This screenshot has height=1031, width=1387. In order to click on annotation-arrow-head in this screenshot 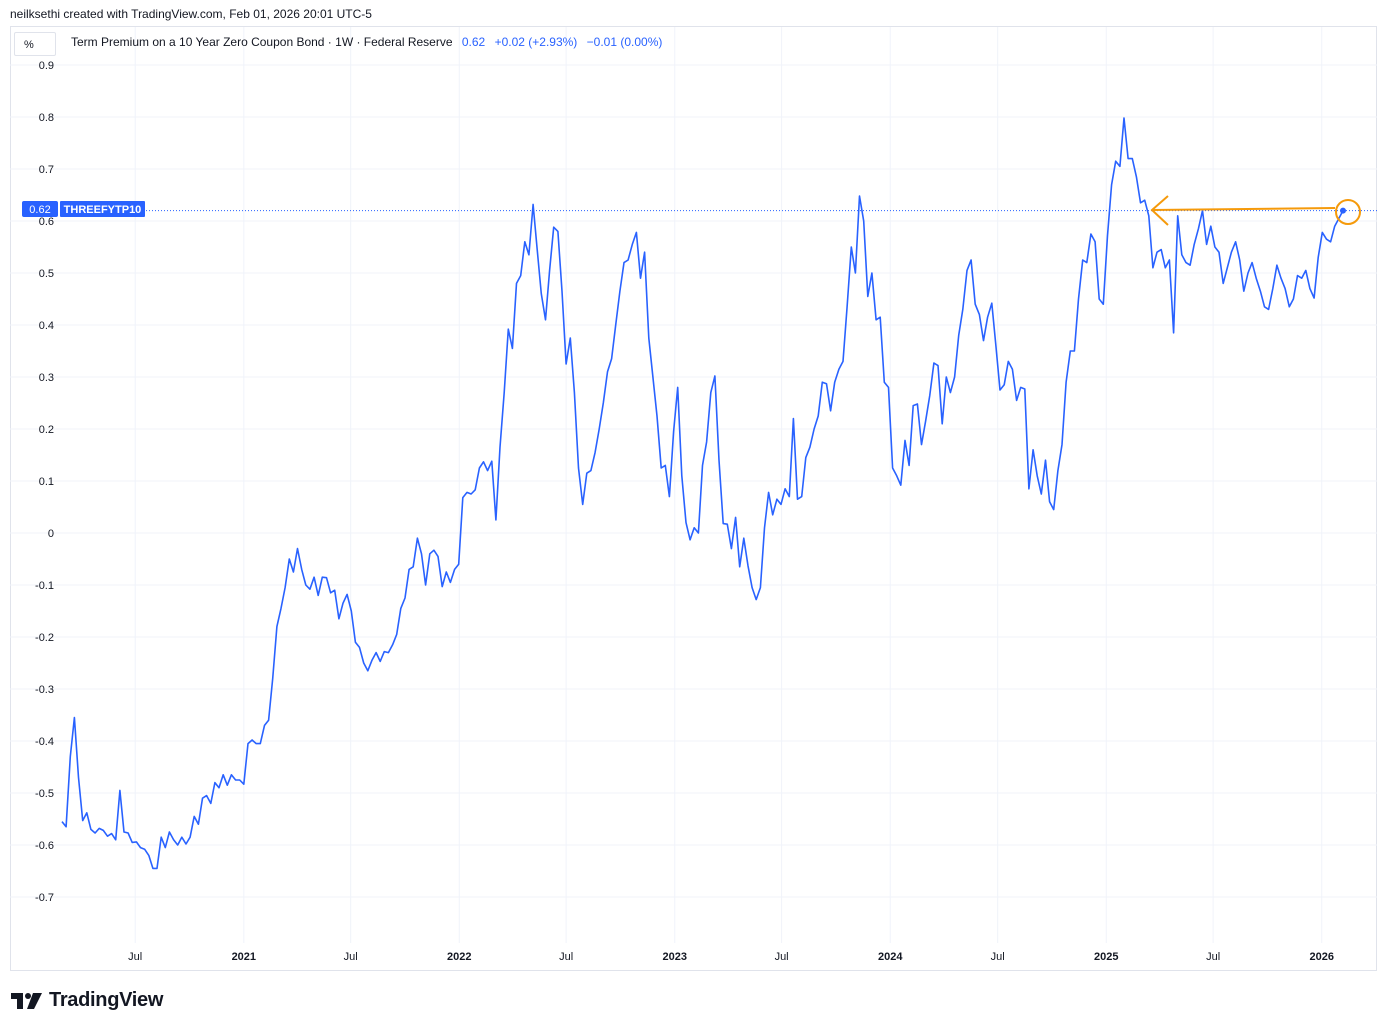, I will do `click(1159, 210)`.